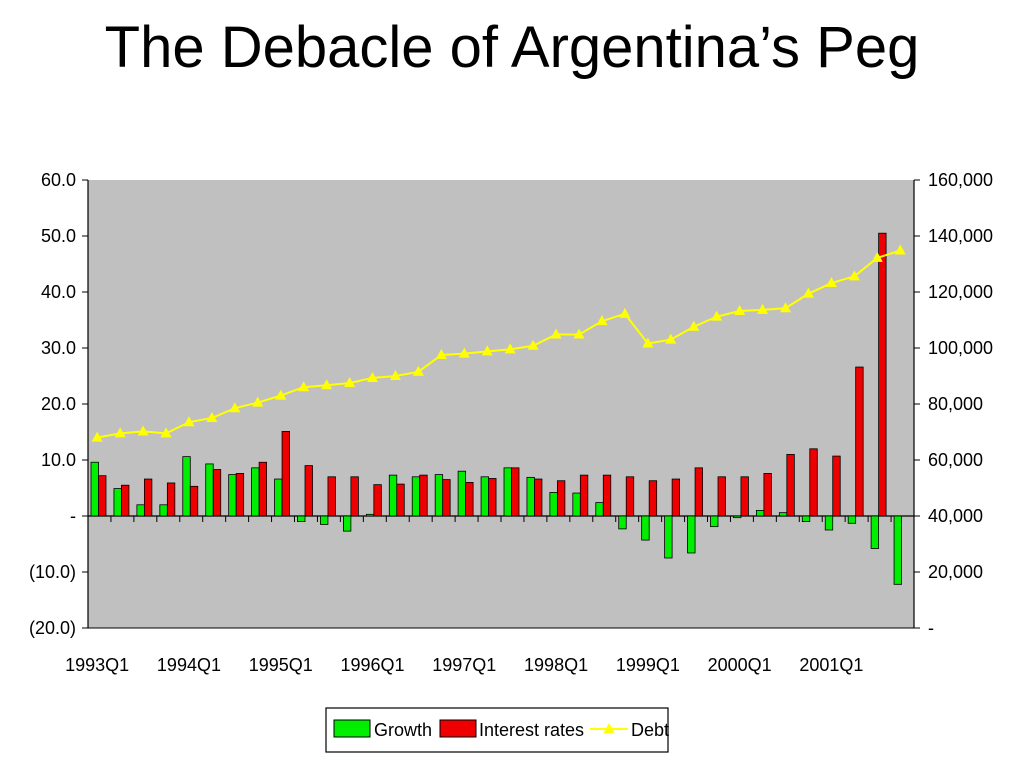  What do you see at coordinates (73, 516) in the screenshot?
I see `left-tick-label: -` at bounding box center [73, 516].